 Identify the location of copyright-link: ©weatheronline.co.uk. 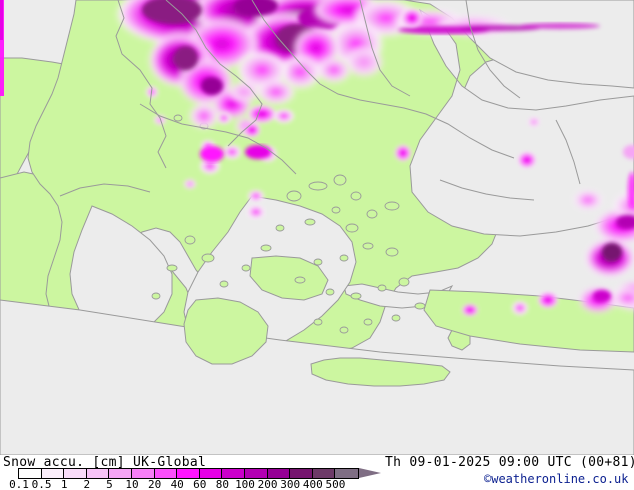
(556, 479).